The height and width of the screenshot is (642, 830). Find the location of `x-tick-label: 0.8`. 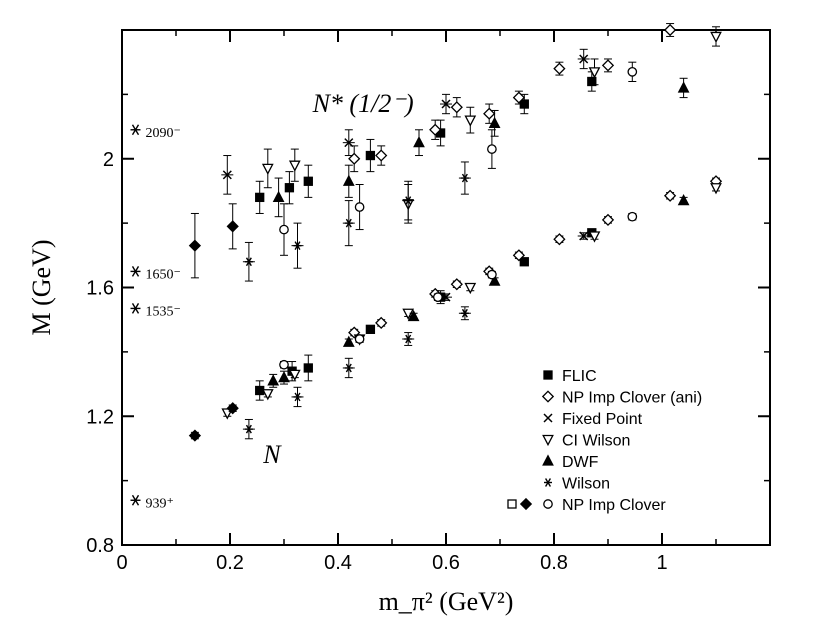

x-tick-label: 0.8 is located at coordinates (554, 563).